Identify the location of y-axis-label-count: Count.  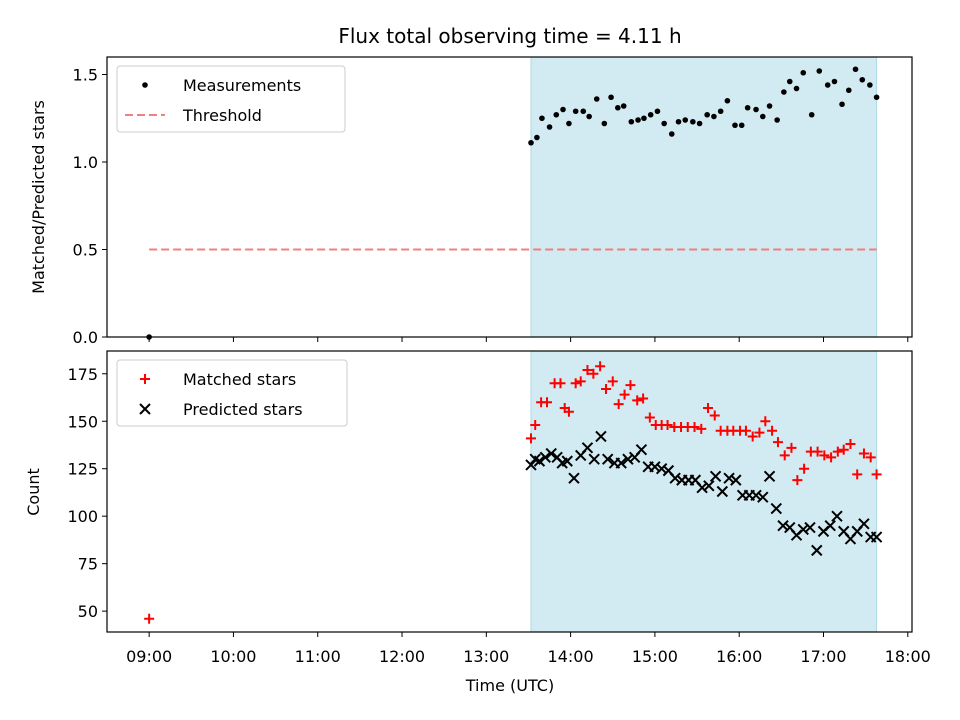
(33, 492).